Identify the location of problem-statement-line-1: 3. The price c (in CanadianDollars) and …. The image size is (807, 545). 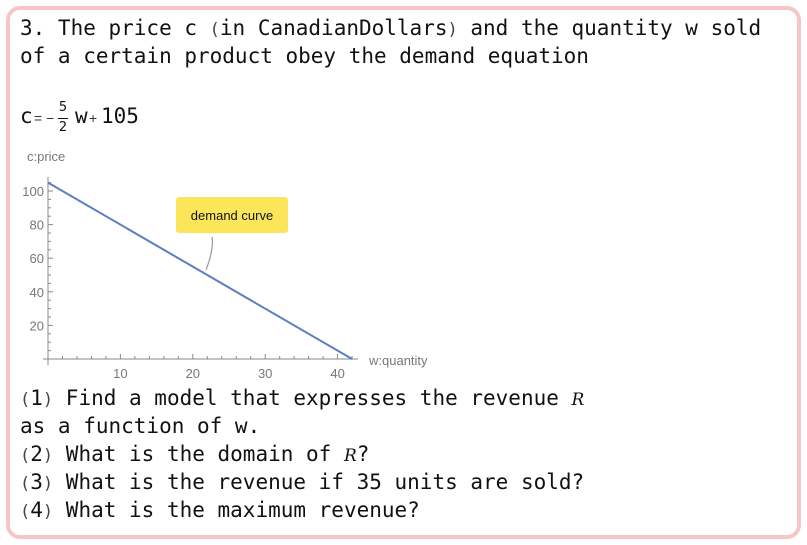
(391, 28).